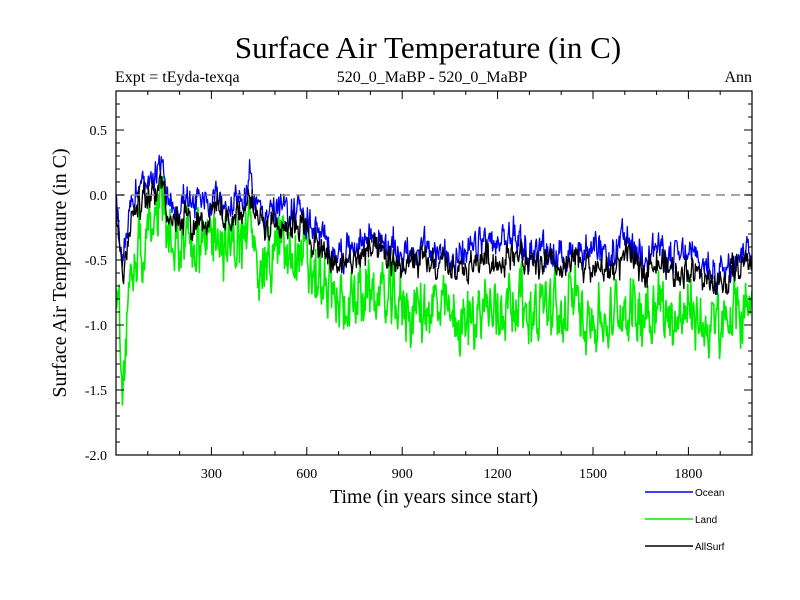 This screenshot has width=800, height=600. Describe the element at coordinates (211, 474) in the screenshot. I see `x-tick-label: 300` at that location.